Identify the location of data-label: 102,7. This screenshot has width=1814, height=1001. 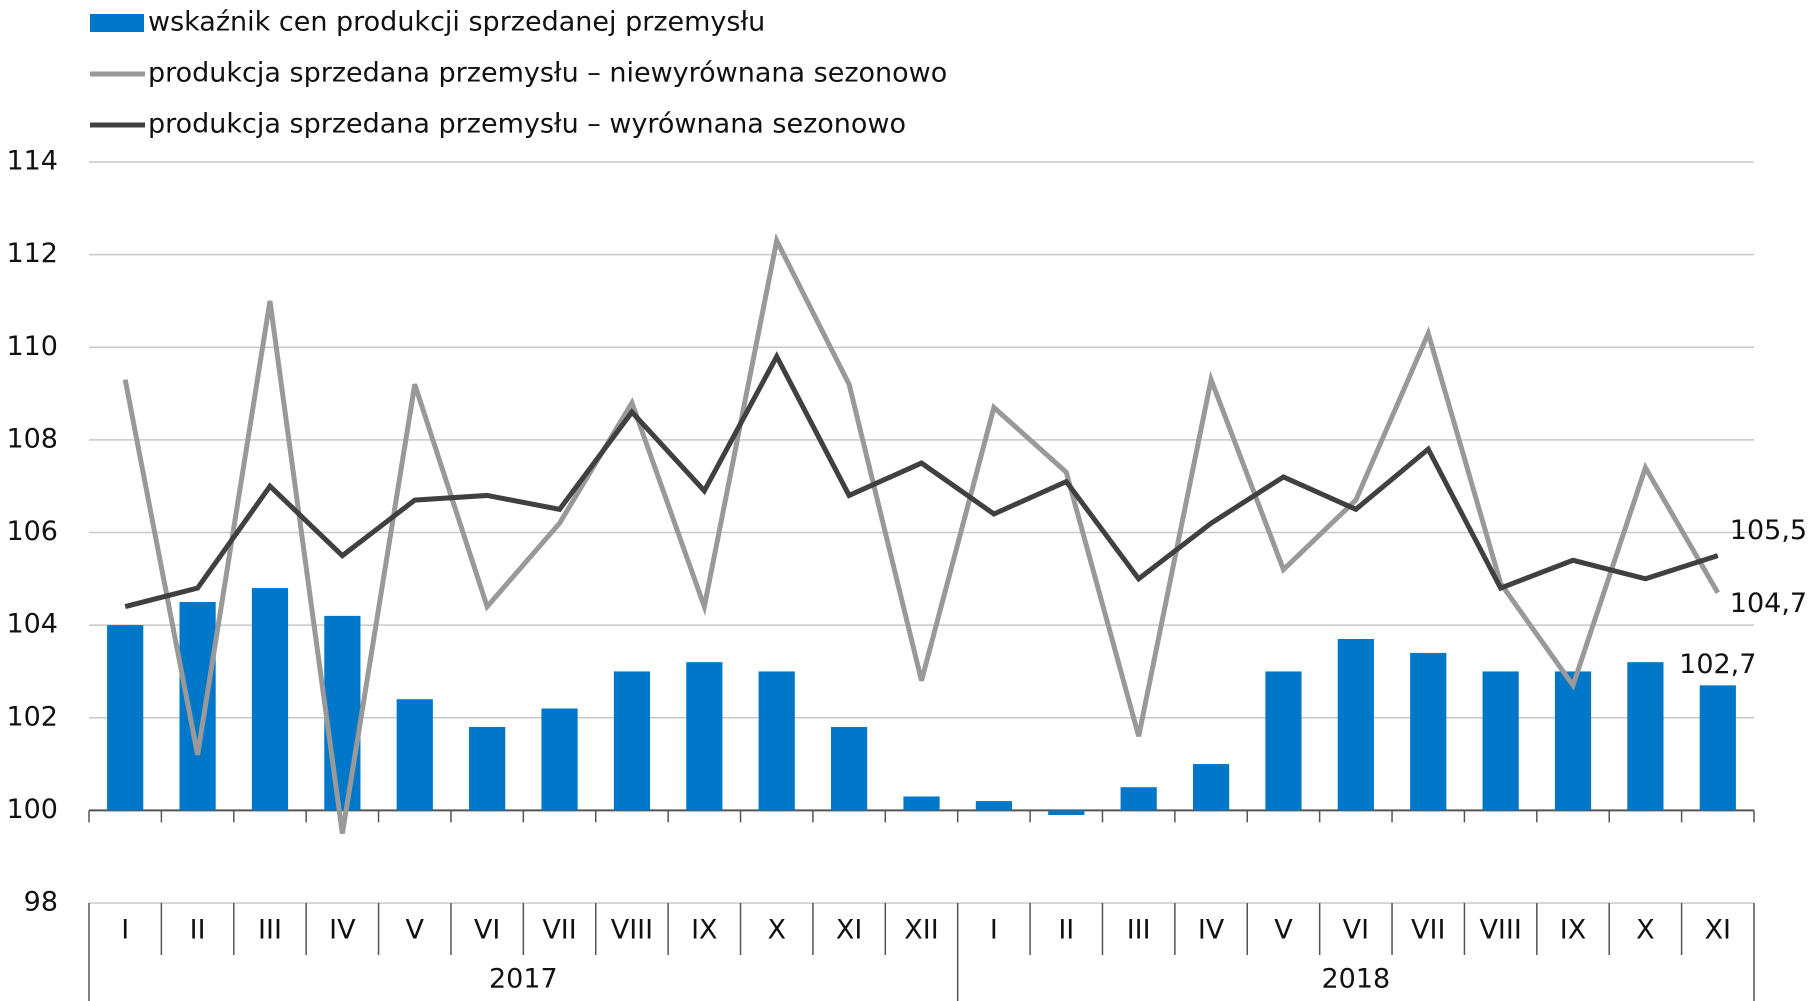
(1717, 664).